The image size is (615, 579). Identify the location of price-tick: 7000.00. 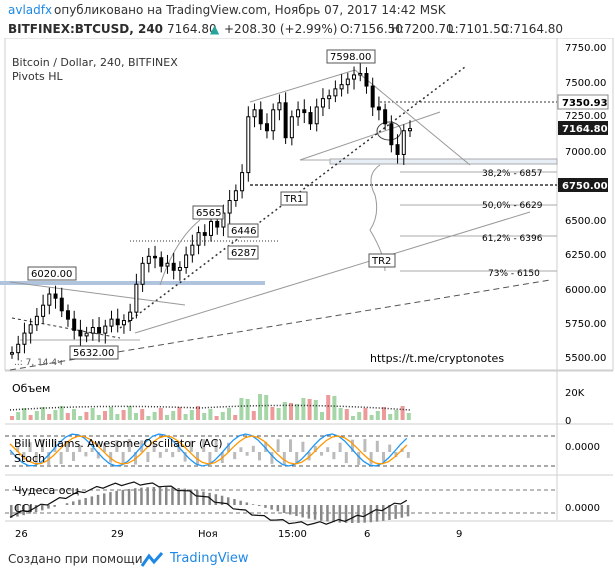
(585, 152).